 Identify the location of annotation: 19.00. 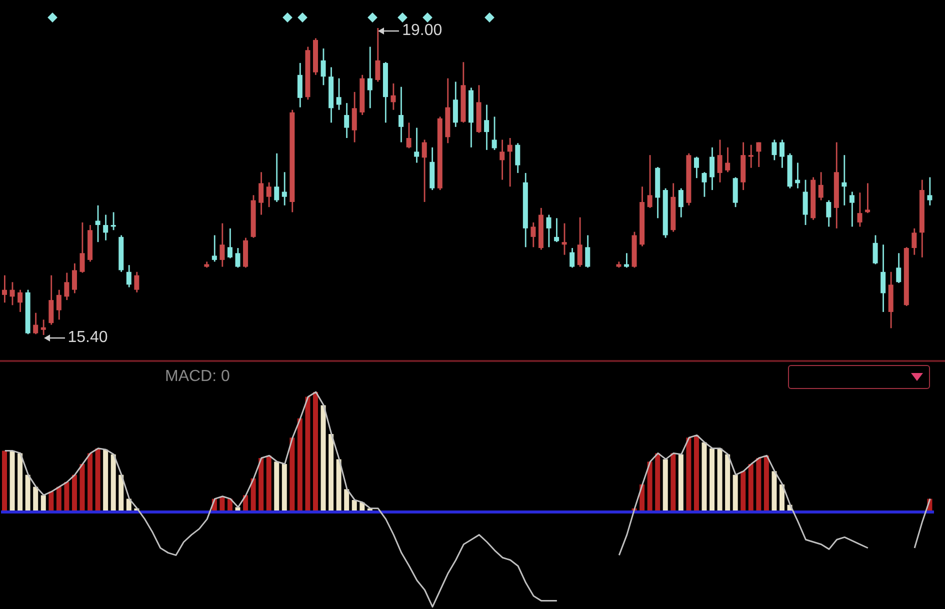
(422, 30).